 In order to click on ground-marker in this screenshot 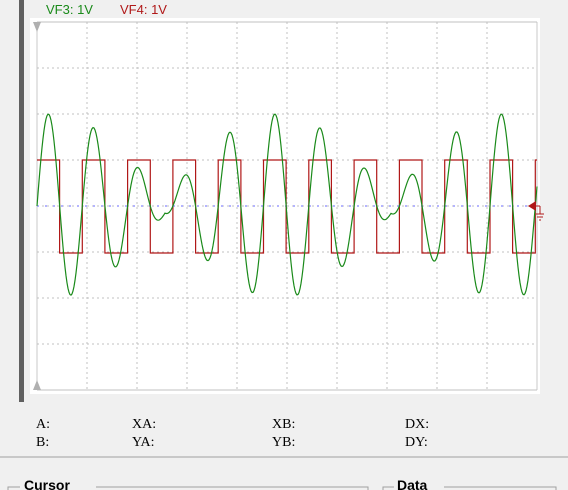, I will do `click(532, 206)`.